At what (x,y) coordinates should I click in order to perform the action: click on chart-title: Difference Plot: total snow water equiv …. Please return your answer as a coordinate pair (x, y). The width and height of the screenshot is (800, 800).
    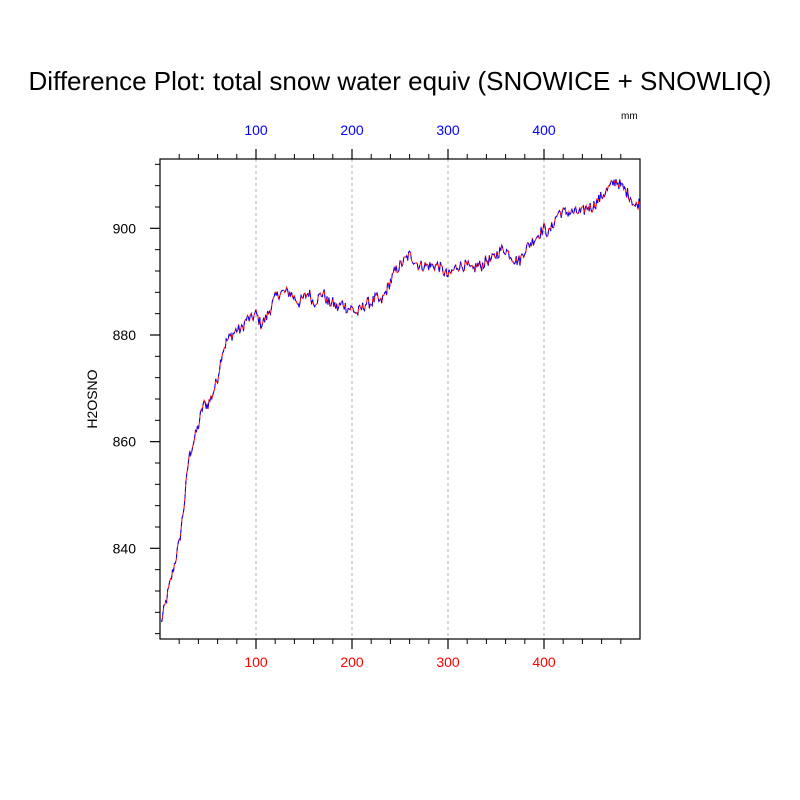
    Looking at the image, I should click on (400, 81).